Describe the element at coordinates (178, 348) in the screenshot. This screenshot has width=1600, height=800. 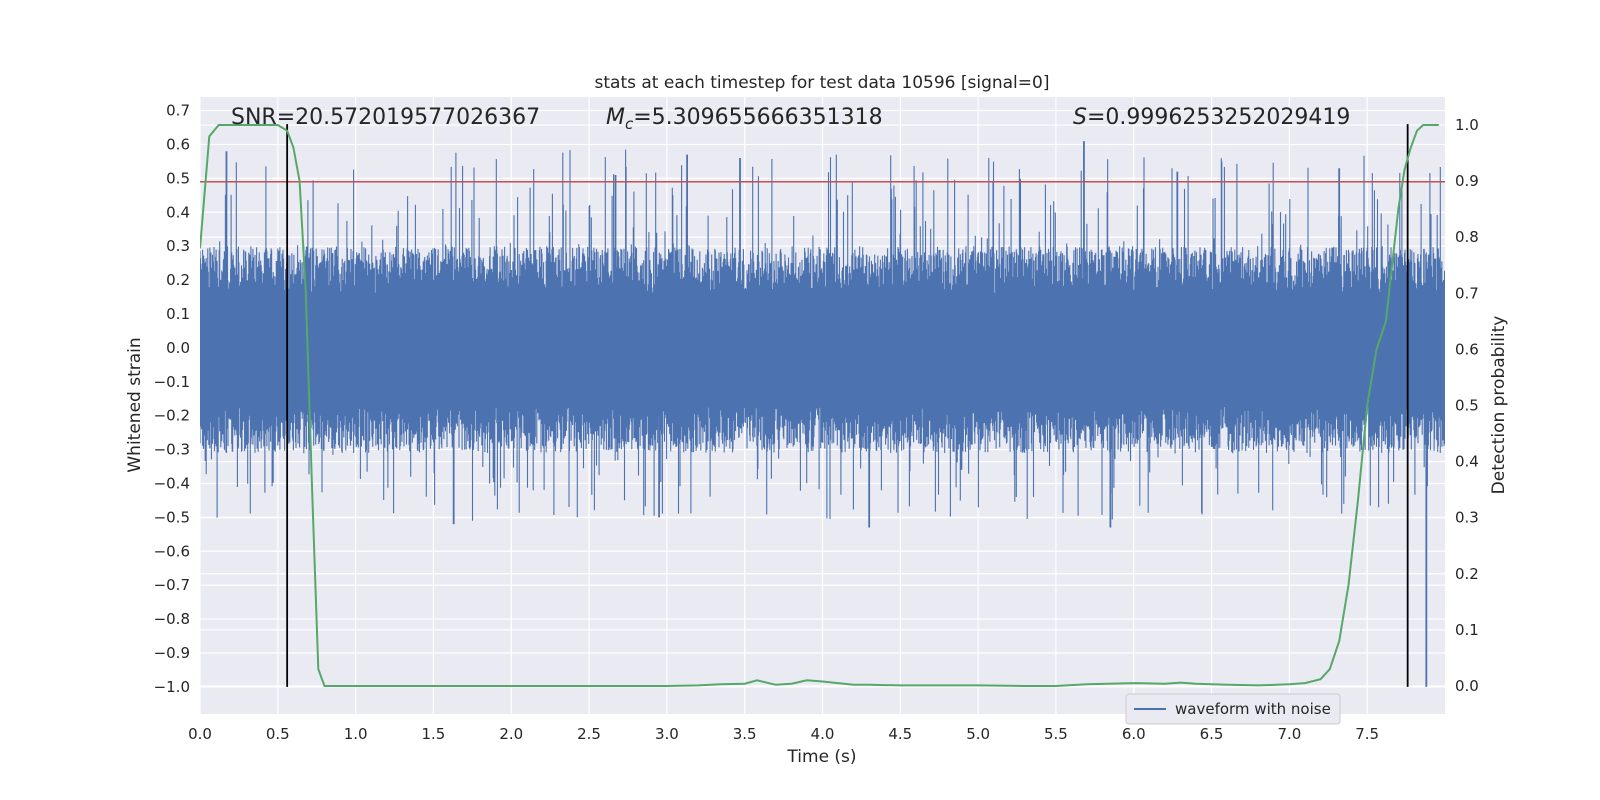
I see `y-tick-label: 0.0` at that location.